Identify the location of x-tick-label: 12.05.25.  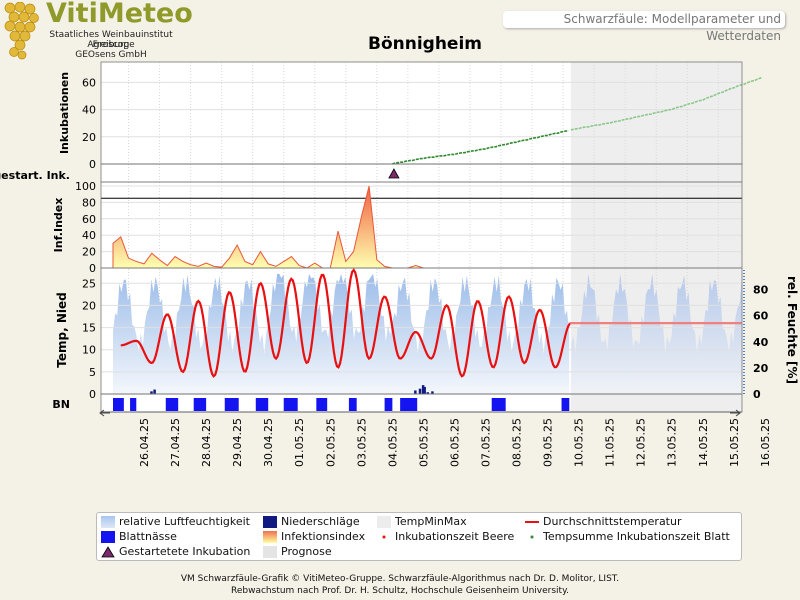
(641, 442).